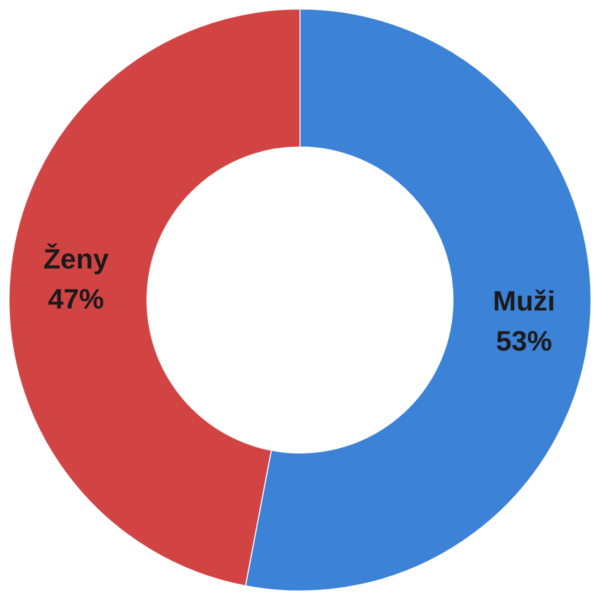 This screenshot has height=600, width=600. What do you see at coordinates (524, 301) in the screenshot?
I see `slice-label: Muži` at bounding box center [524, 301].